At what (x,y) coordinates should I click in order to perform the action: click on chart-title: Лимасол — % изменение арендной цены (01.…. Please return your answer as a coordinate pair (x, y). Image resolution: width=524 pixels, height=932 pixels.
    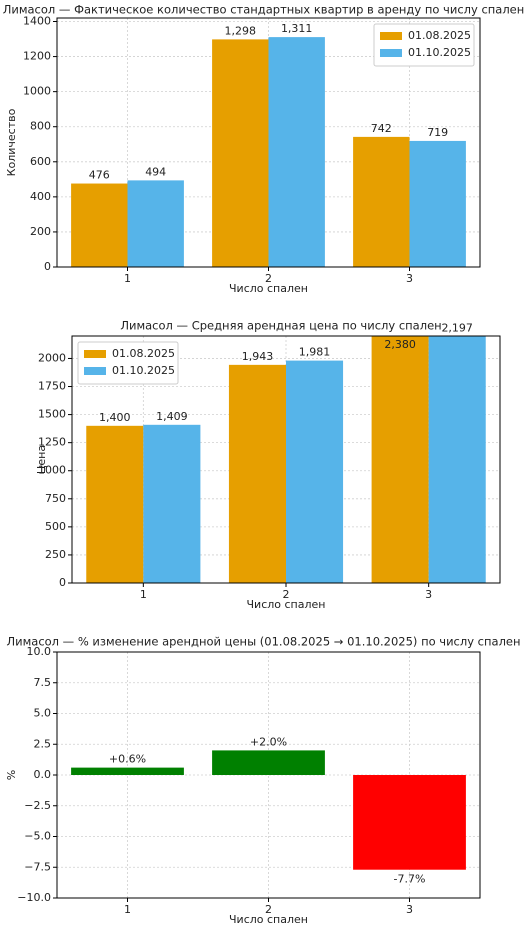
    Looking at the image, I should click on (263, 642).